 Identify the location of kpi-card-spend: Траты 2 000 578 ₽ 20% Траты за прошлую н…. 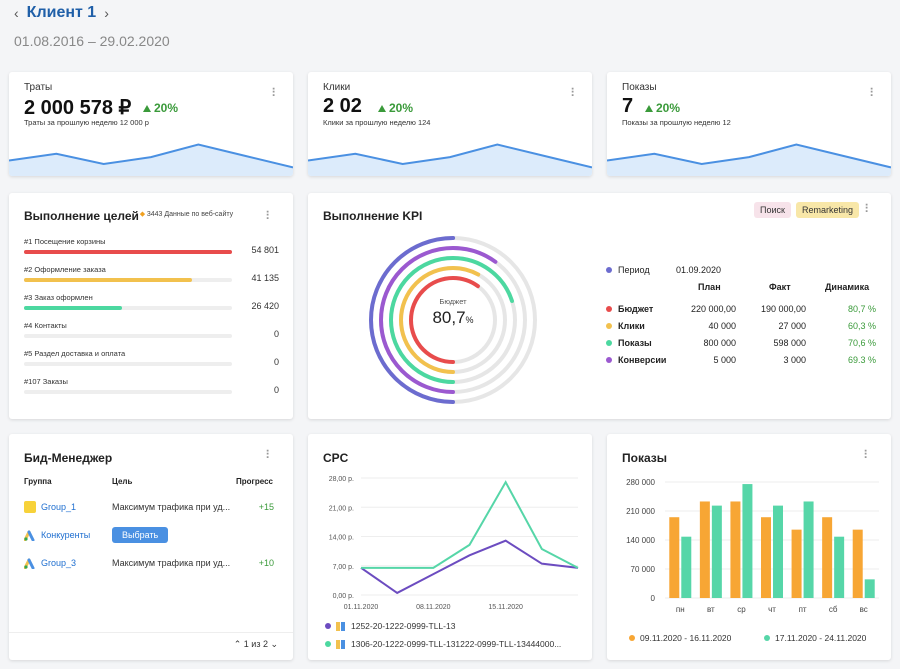
(151, 124).